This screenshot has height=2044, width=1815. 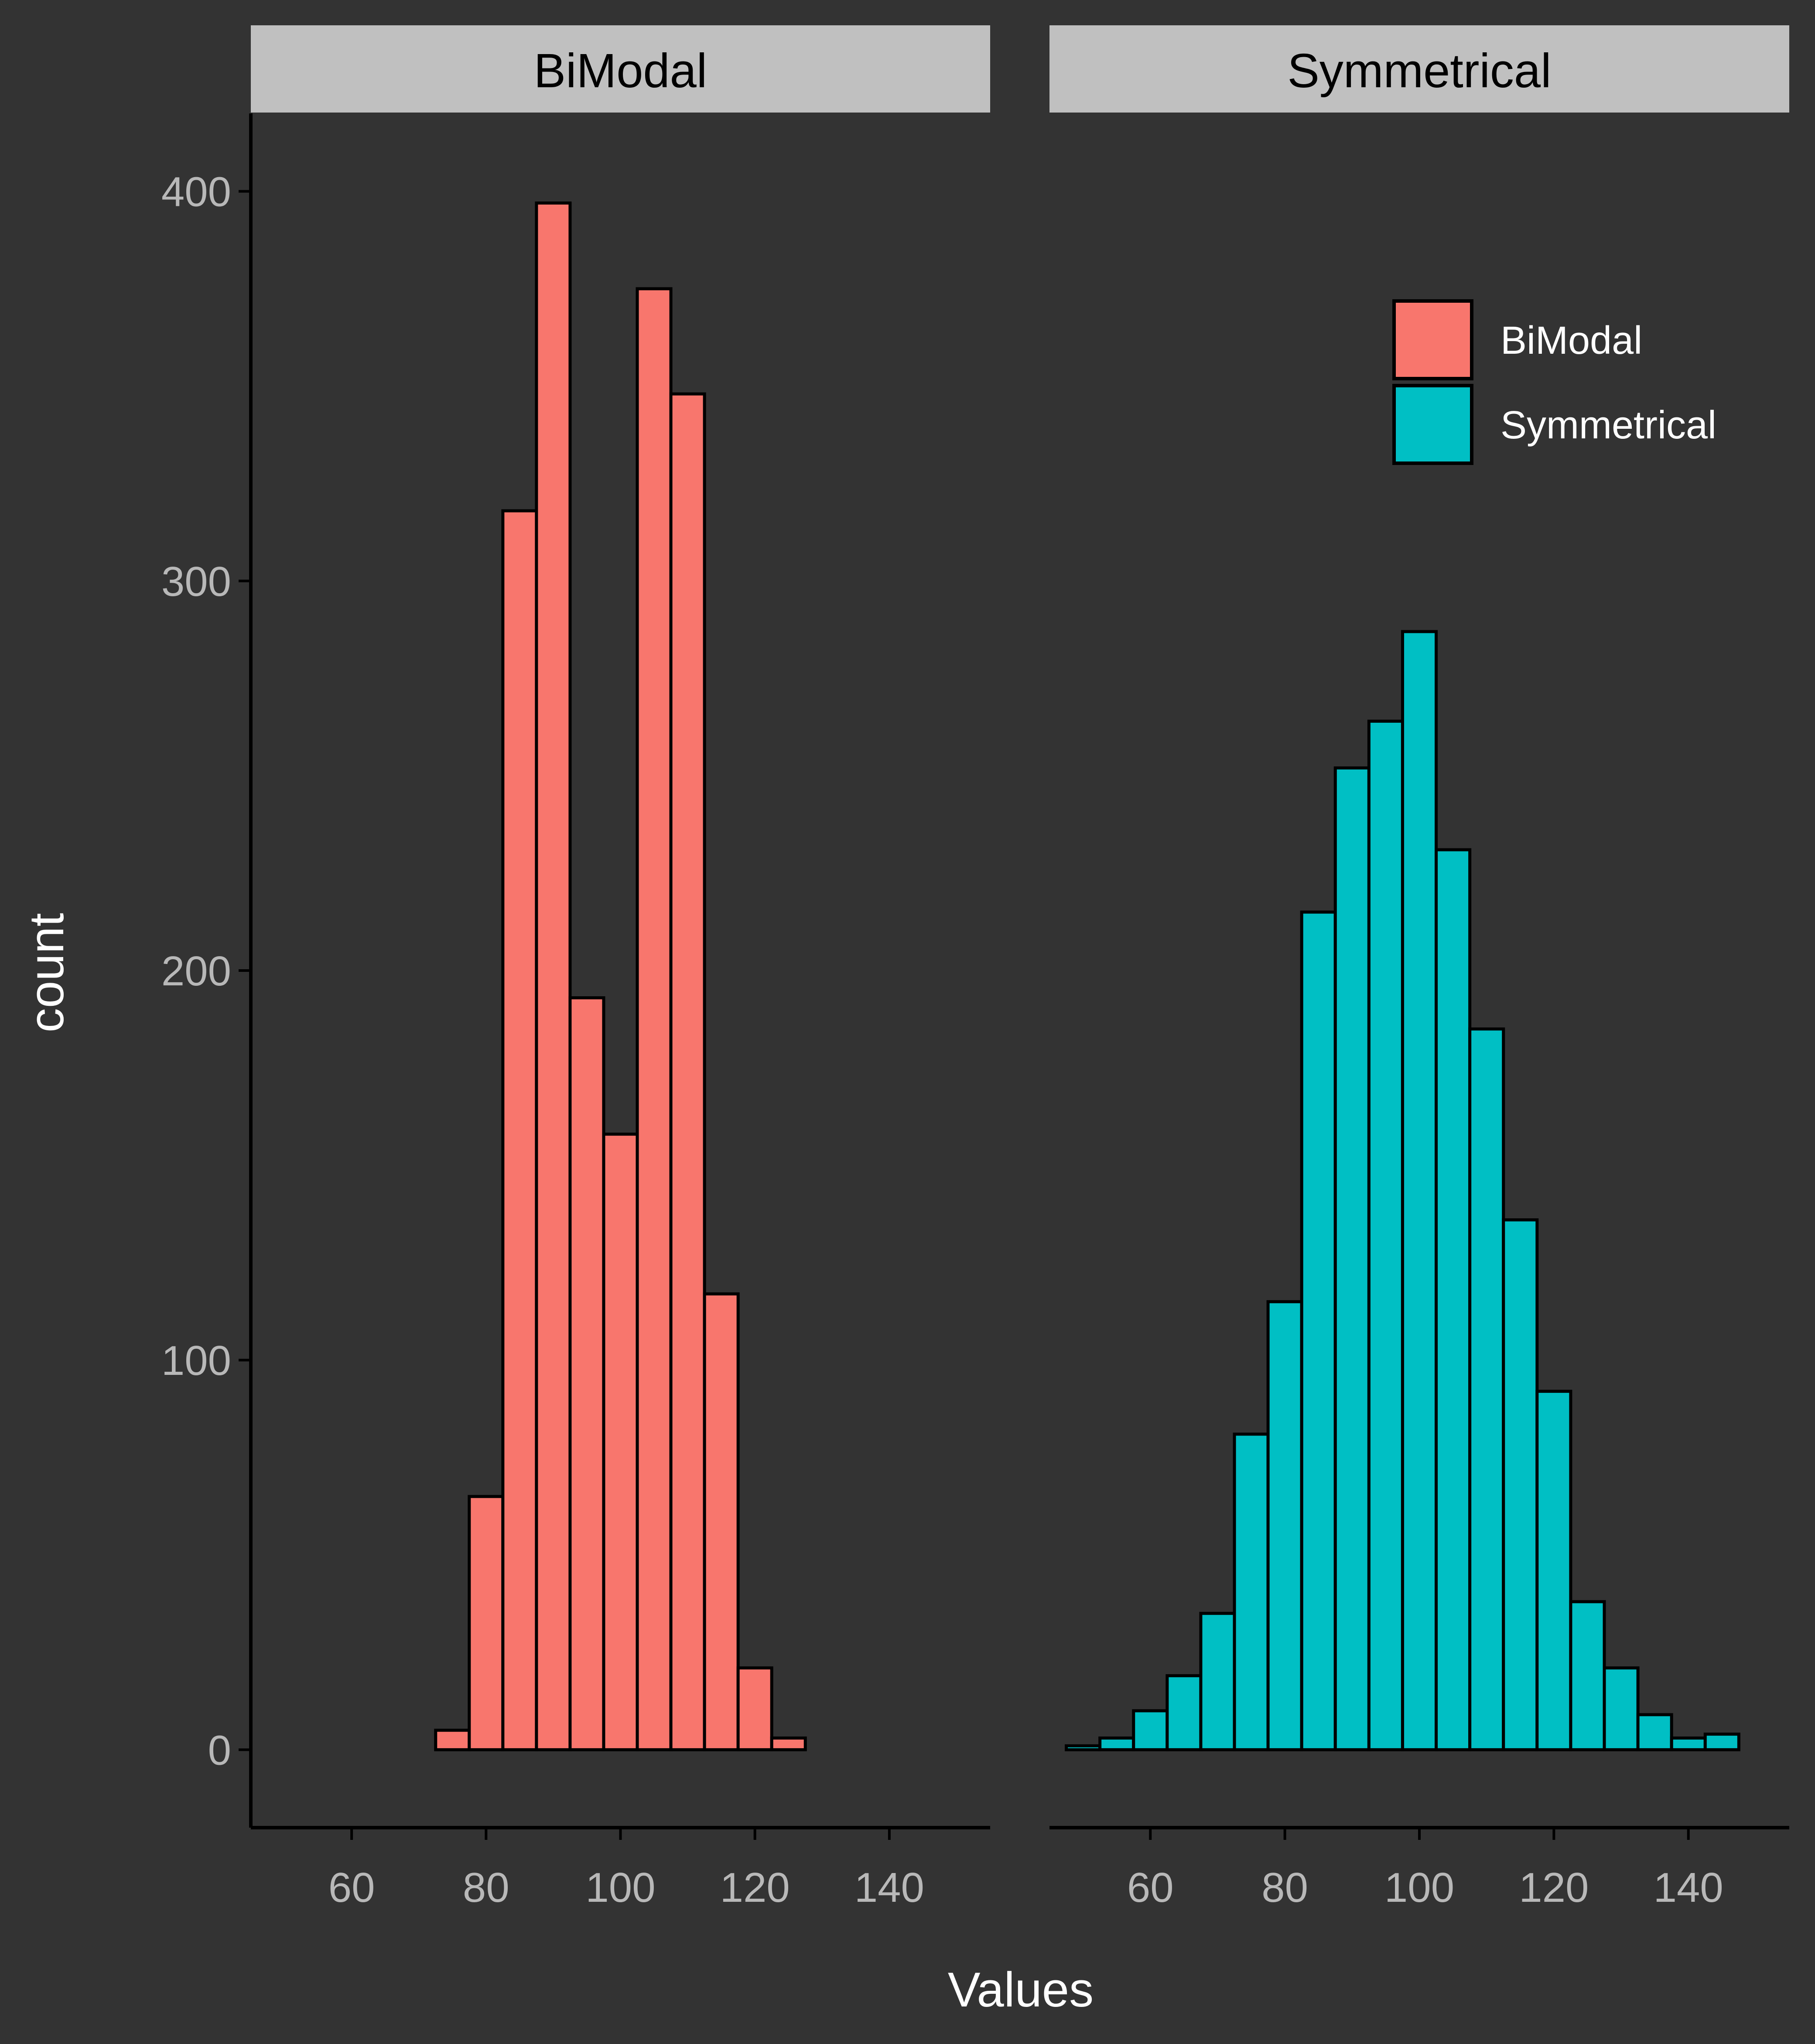 I want to click on y-axis-title: count, so click(x=46, y=972).